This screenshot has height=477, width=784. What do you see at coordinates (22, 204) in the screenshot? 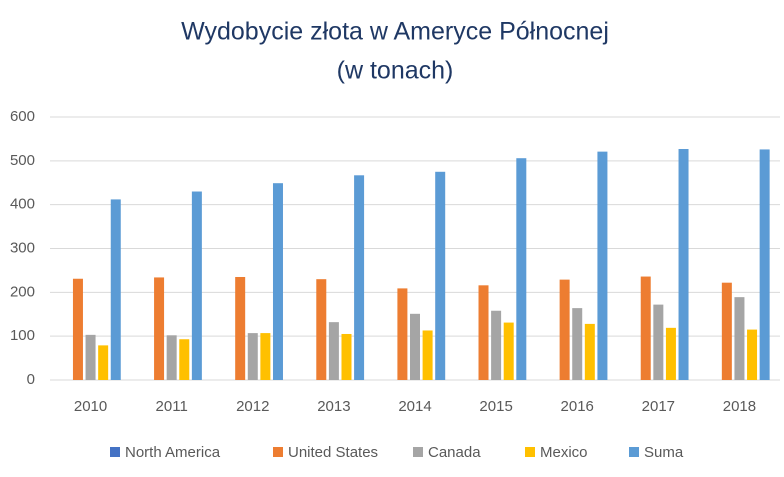
I see `y-tick-label: 400` at bounding box center [22, 204].